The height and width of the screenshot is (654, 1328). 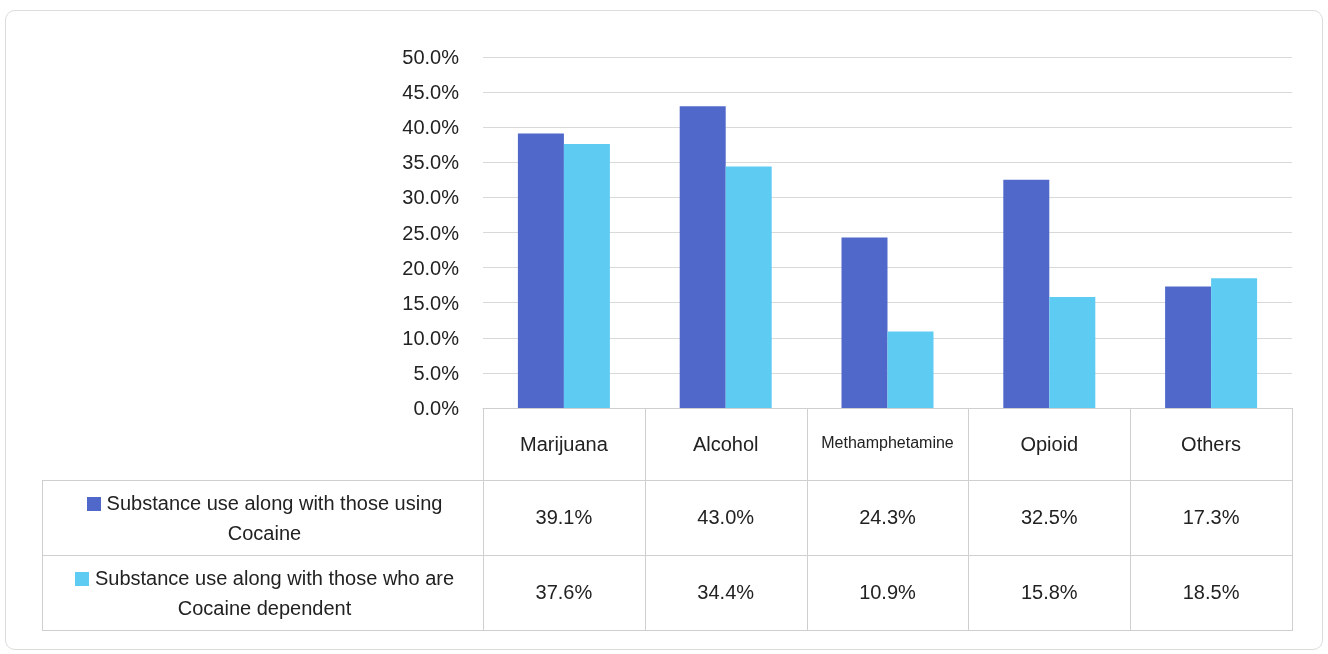 What do you see at coordinates (431, 337) in the screenshot?
I see `y-tick-label: 10.0%` at bounding box center [431, 337].